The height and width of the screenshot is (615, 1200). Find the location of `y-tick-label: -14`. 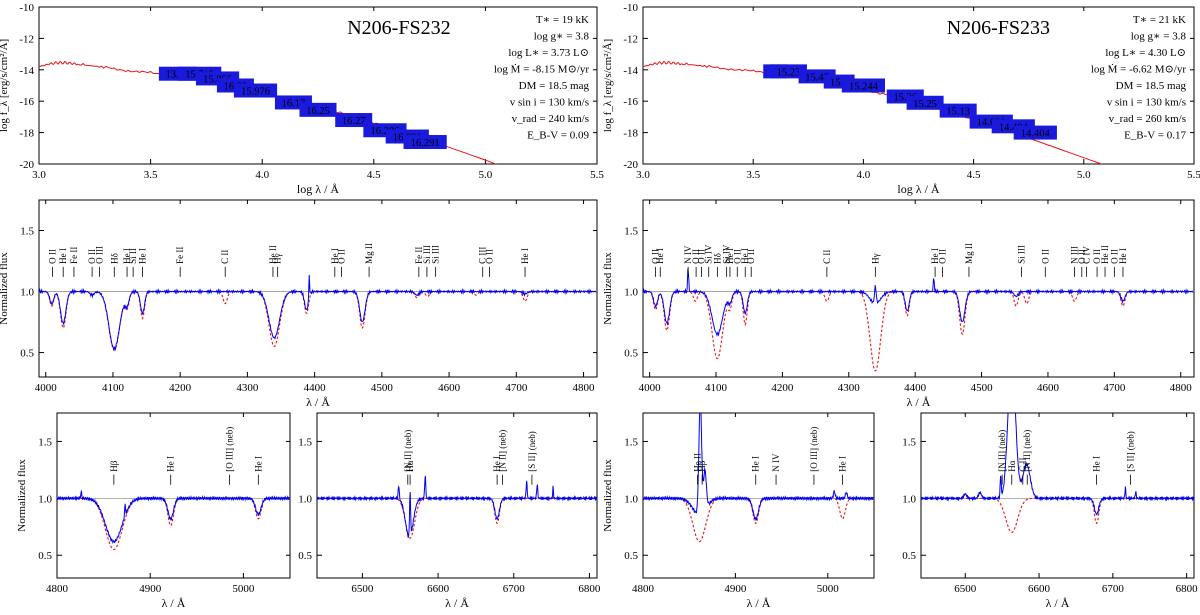

y-tick-label: -14 is located at coordinates (26, 71).